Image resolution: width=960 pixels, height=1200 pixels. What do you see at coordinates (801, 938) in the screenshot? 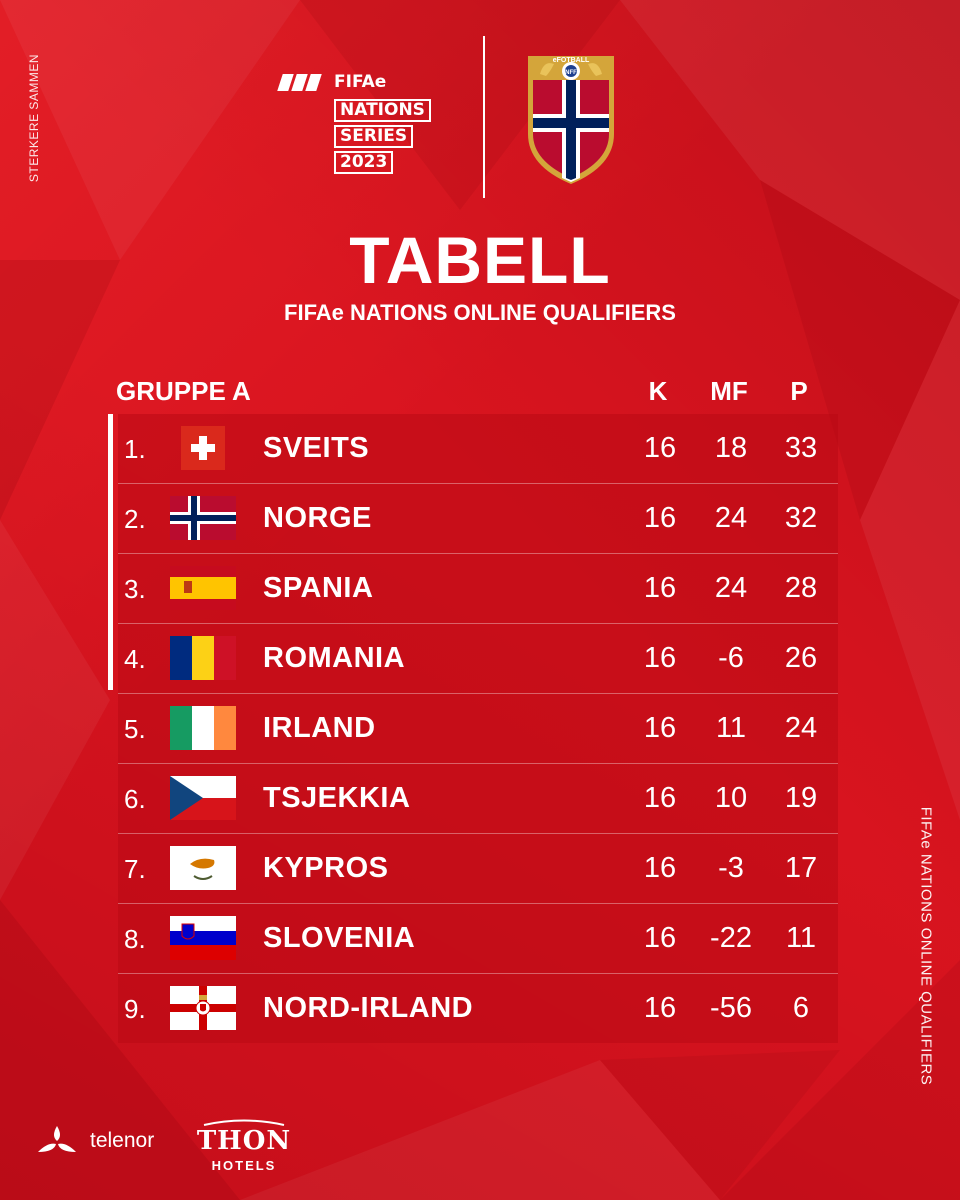
I see `points: 11` at bounding box center [801, 938].